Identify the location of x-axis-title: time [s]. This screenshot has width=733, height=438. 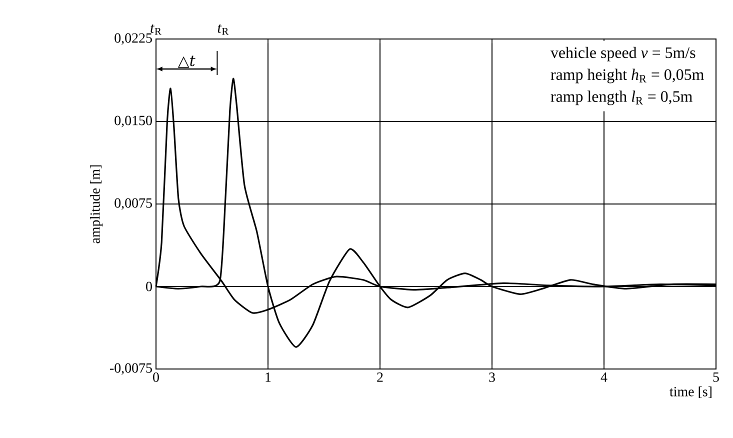
(691, 392).